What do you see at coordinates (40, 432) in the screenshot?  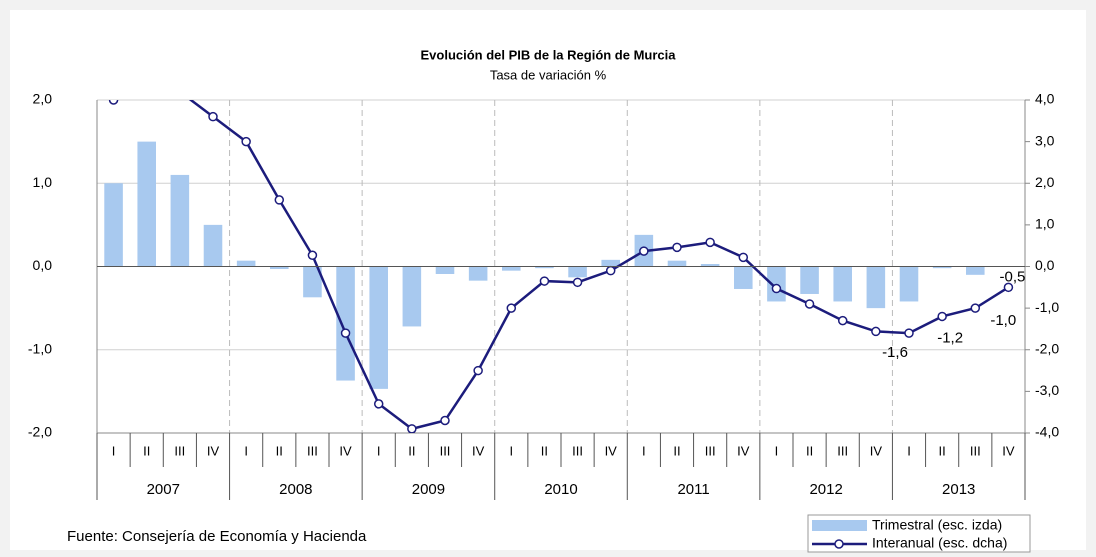 I see `y-tick-label: -2,0` at bounding box center [40, 432].